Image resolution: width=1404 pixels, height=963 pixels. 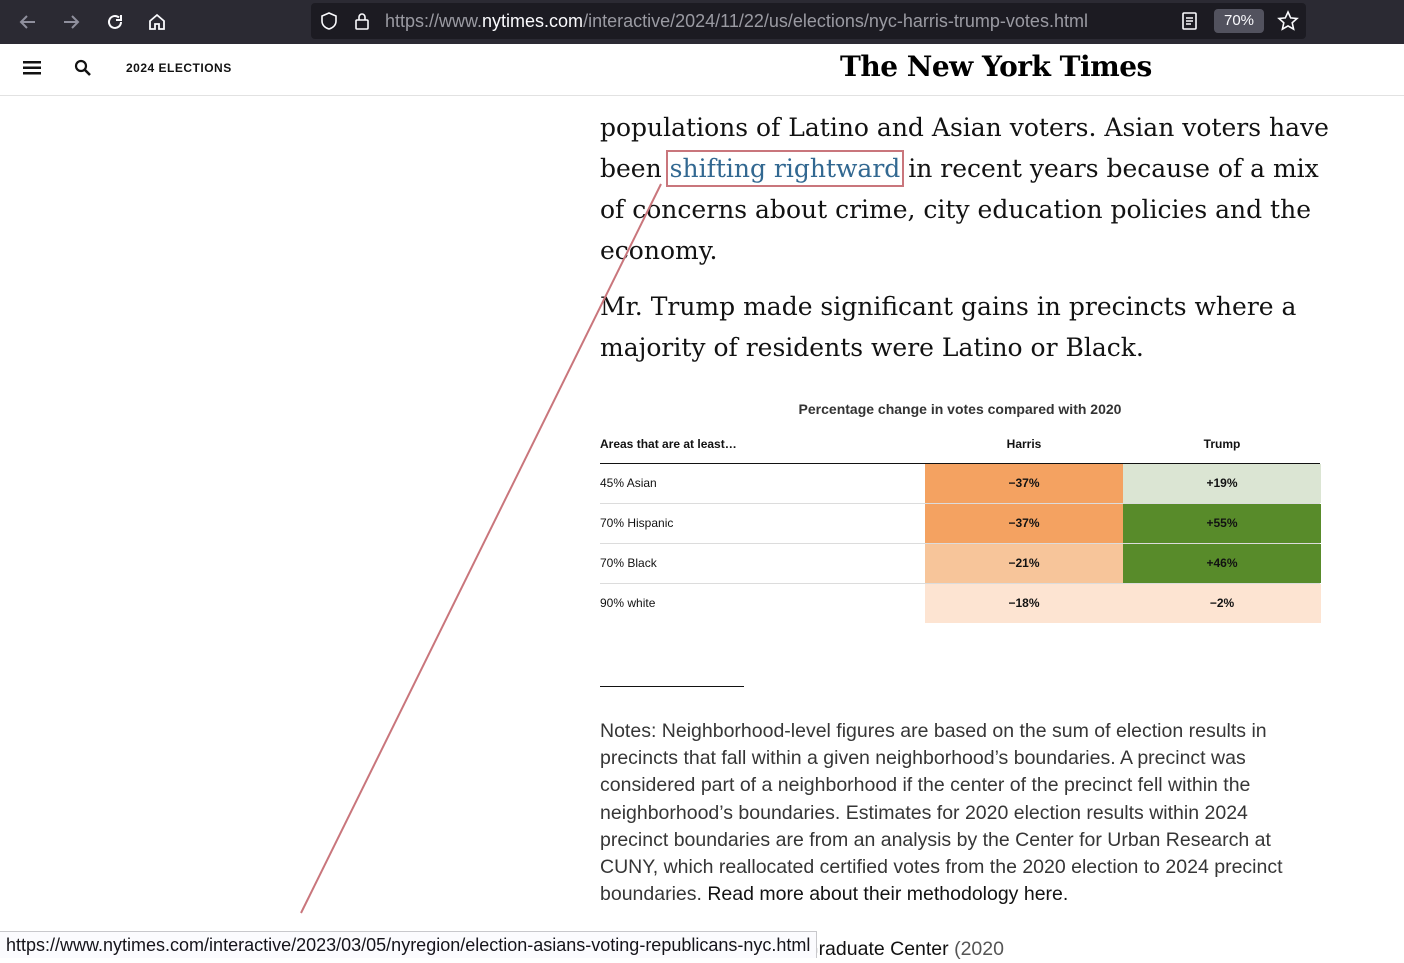 What do you see at coordinates (1024, 563) in the screenshot?
I see `harris-change-cell: −21%` at bounding box center [1024, 563].